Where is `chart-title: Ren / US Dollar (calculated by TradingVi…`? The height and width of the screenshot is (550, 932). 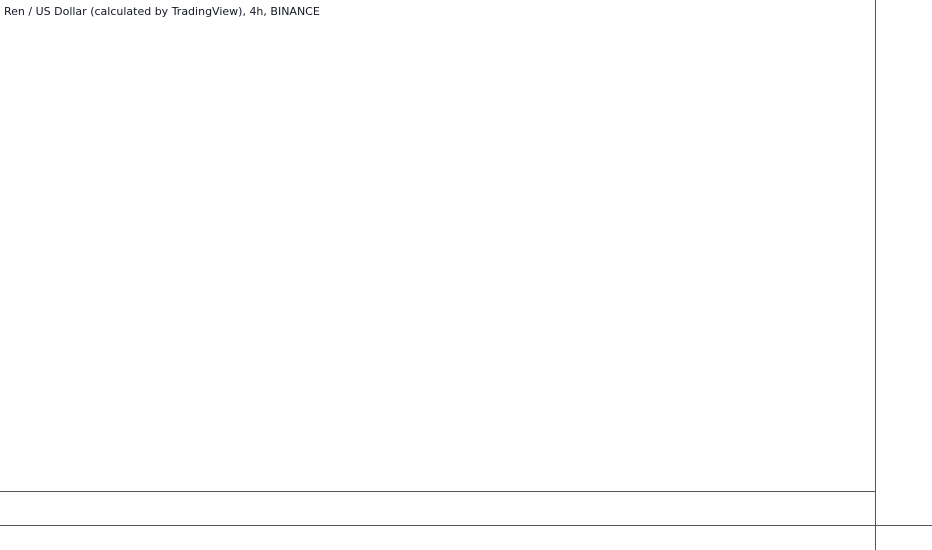
chart-title: Ren / US Dollar (calculated by TradingVi… is located at coordinates (162, 11).